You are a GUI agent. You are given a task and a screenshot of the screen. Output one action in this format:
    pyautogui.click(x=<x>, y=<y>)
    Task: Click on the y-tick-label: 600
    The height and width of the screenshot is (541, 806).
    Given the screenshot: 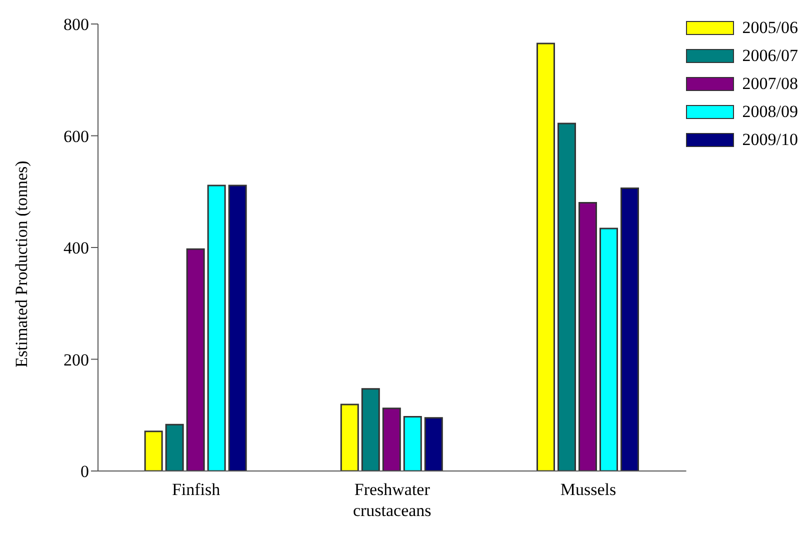 What is the action you would take?
    pyautogui.click(x=76, y=136)
    